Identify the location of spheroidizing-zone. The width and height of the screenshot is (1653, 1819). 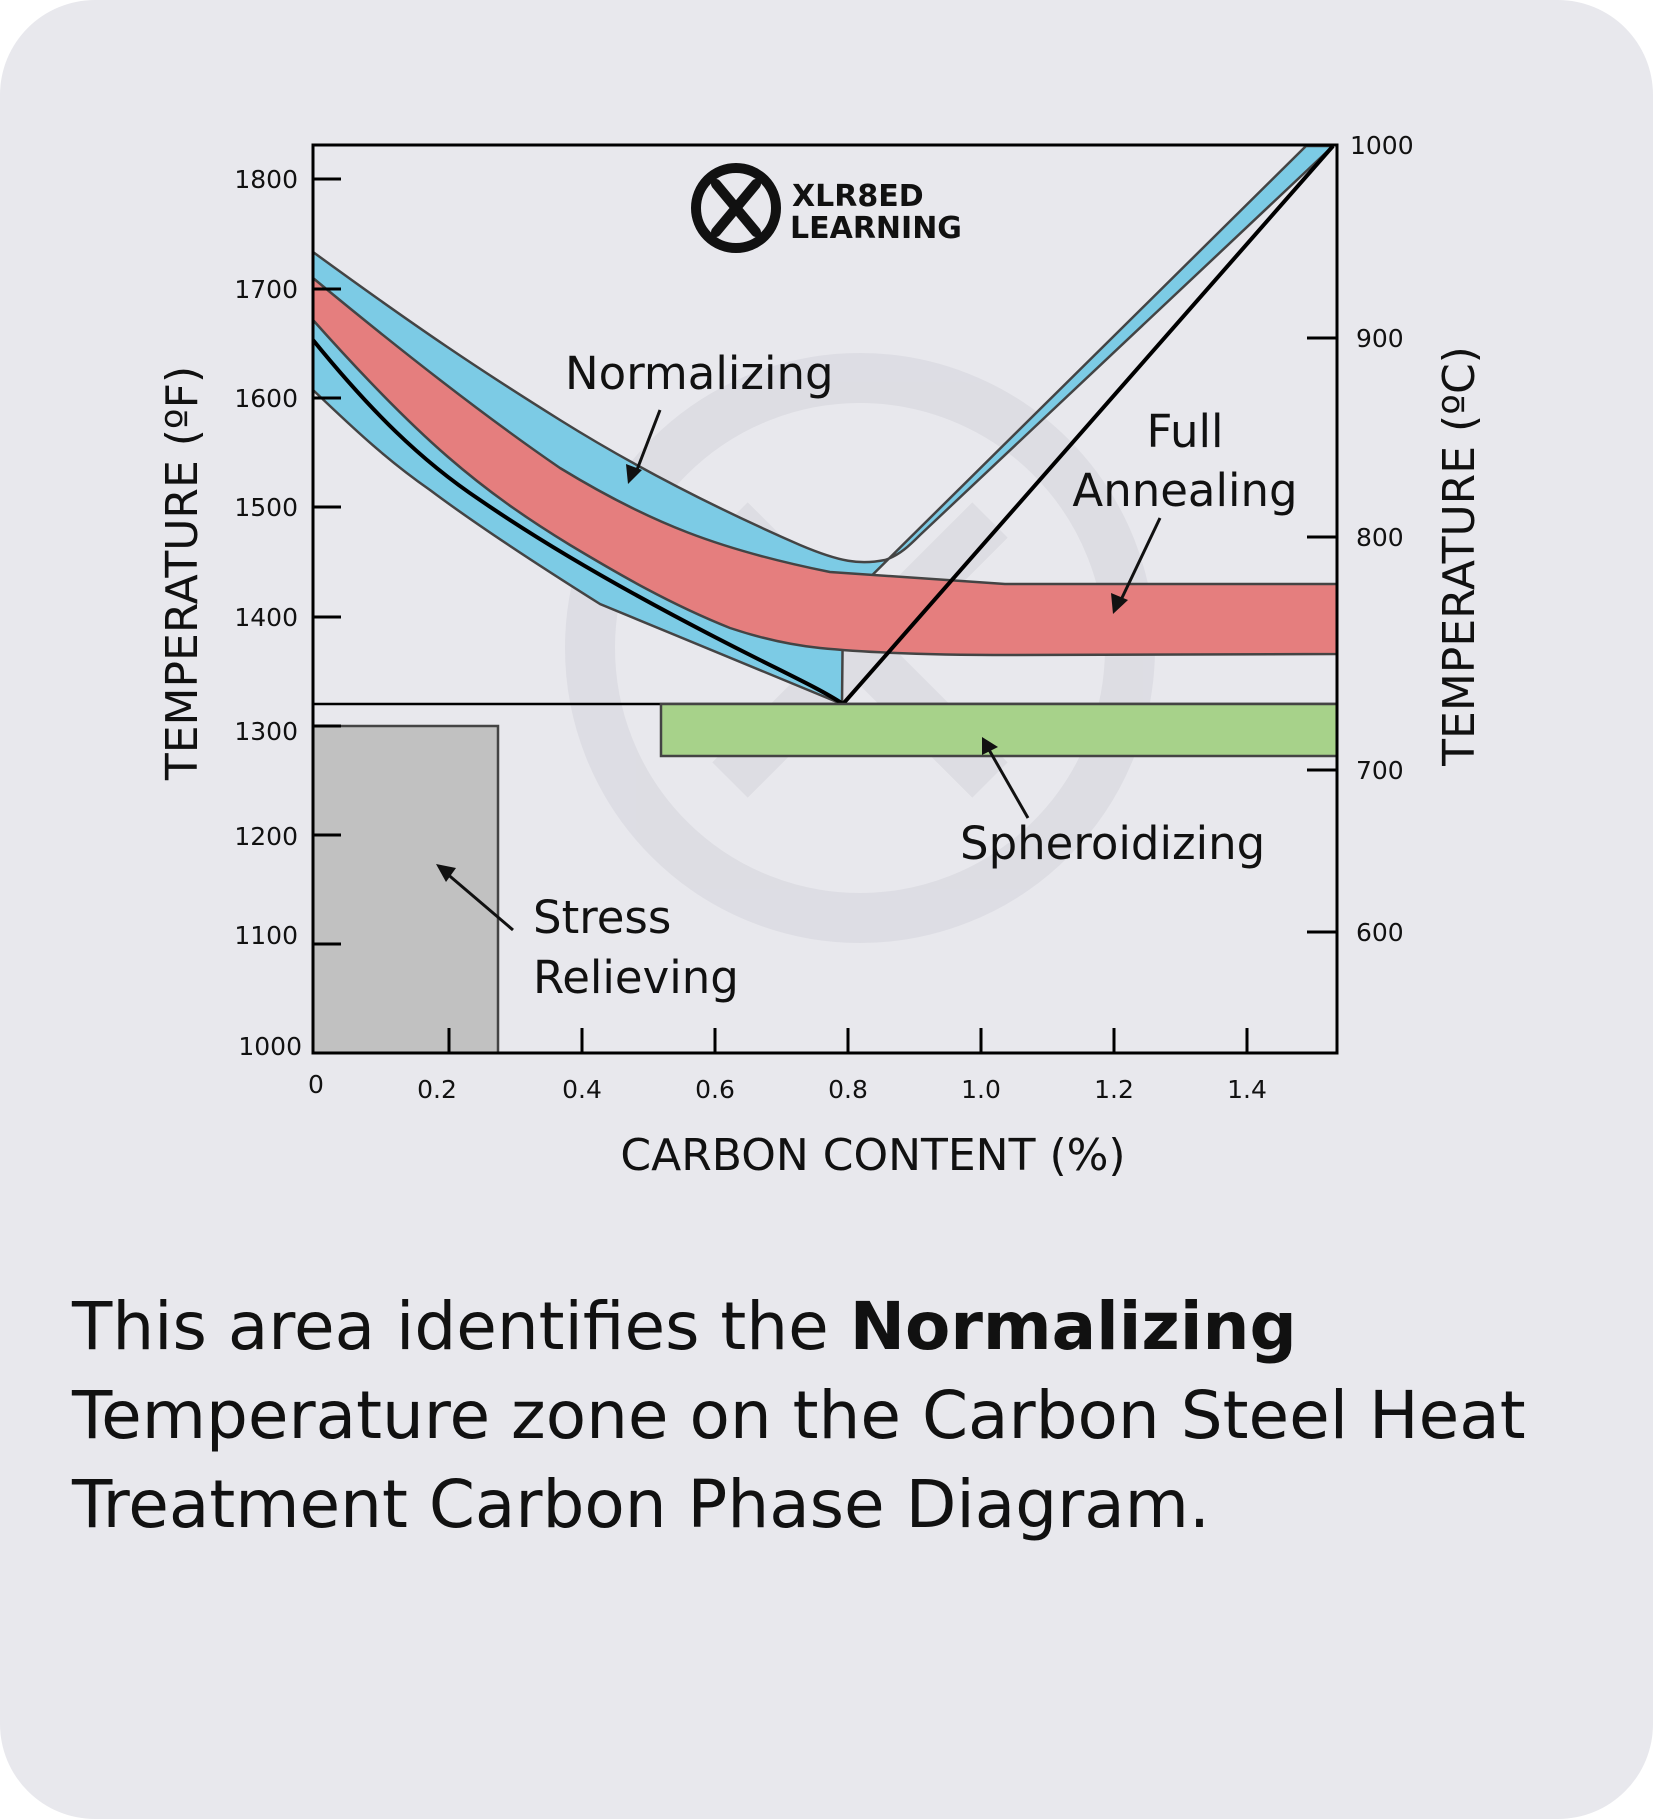
(999, 730).